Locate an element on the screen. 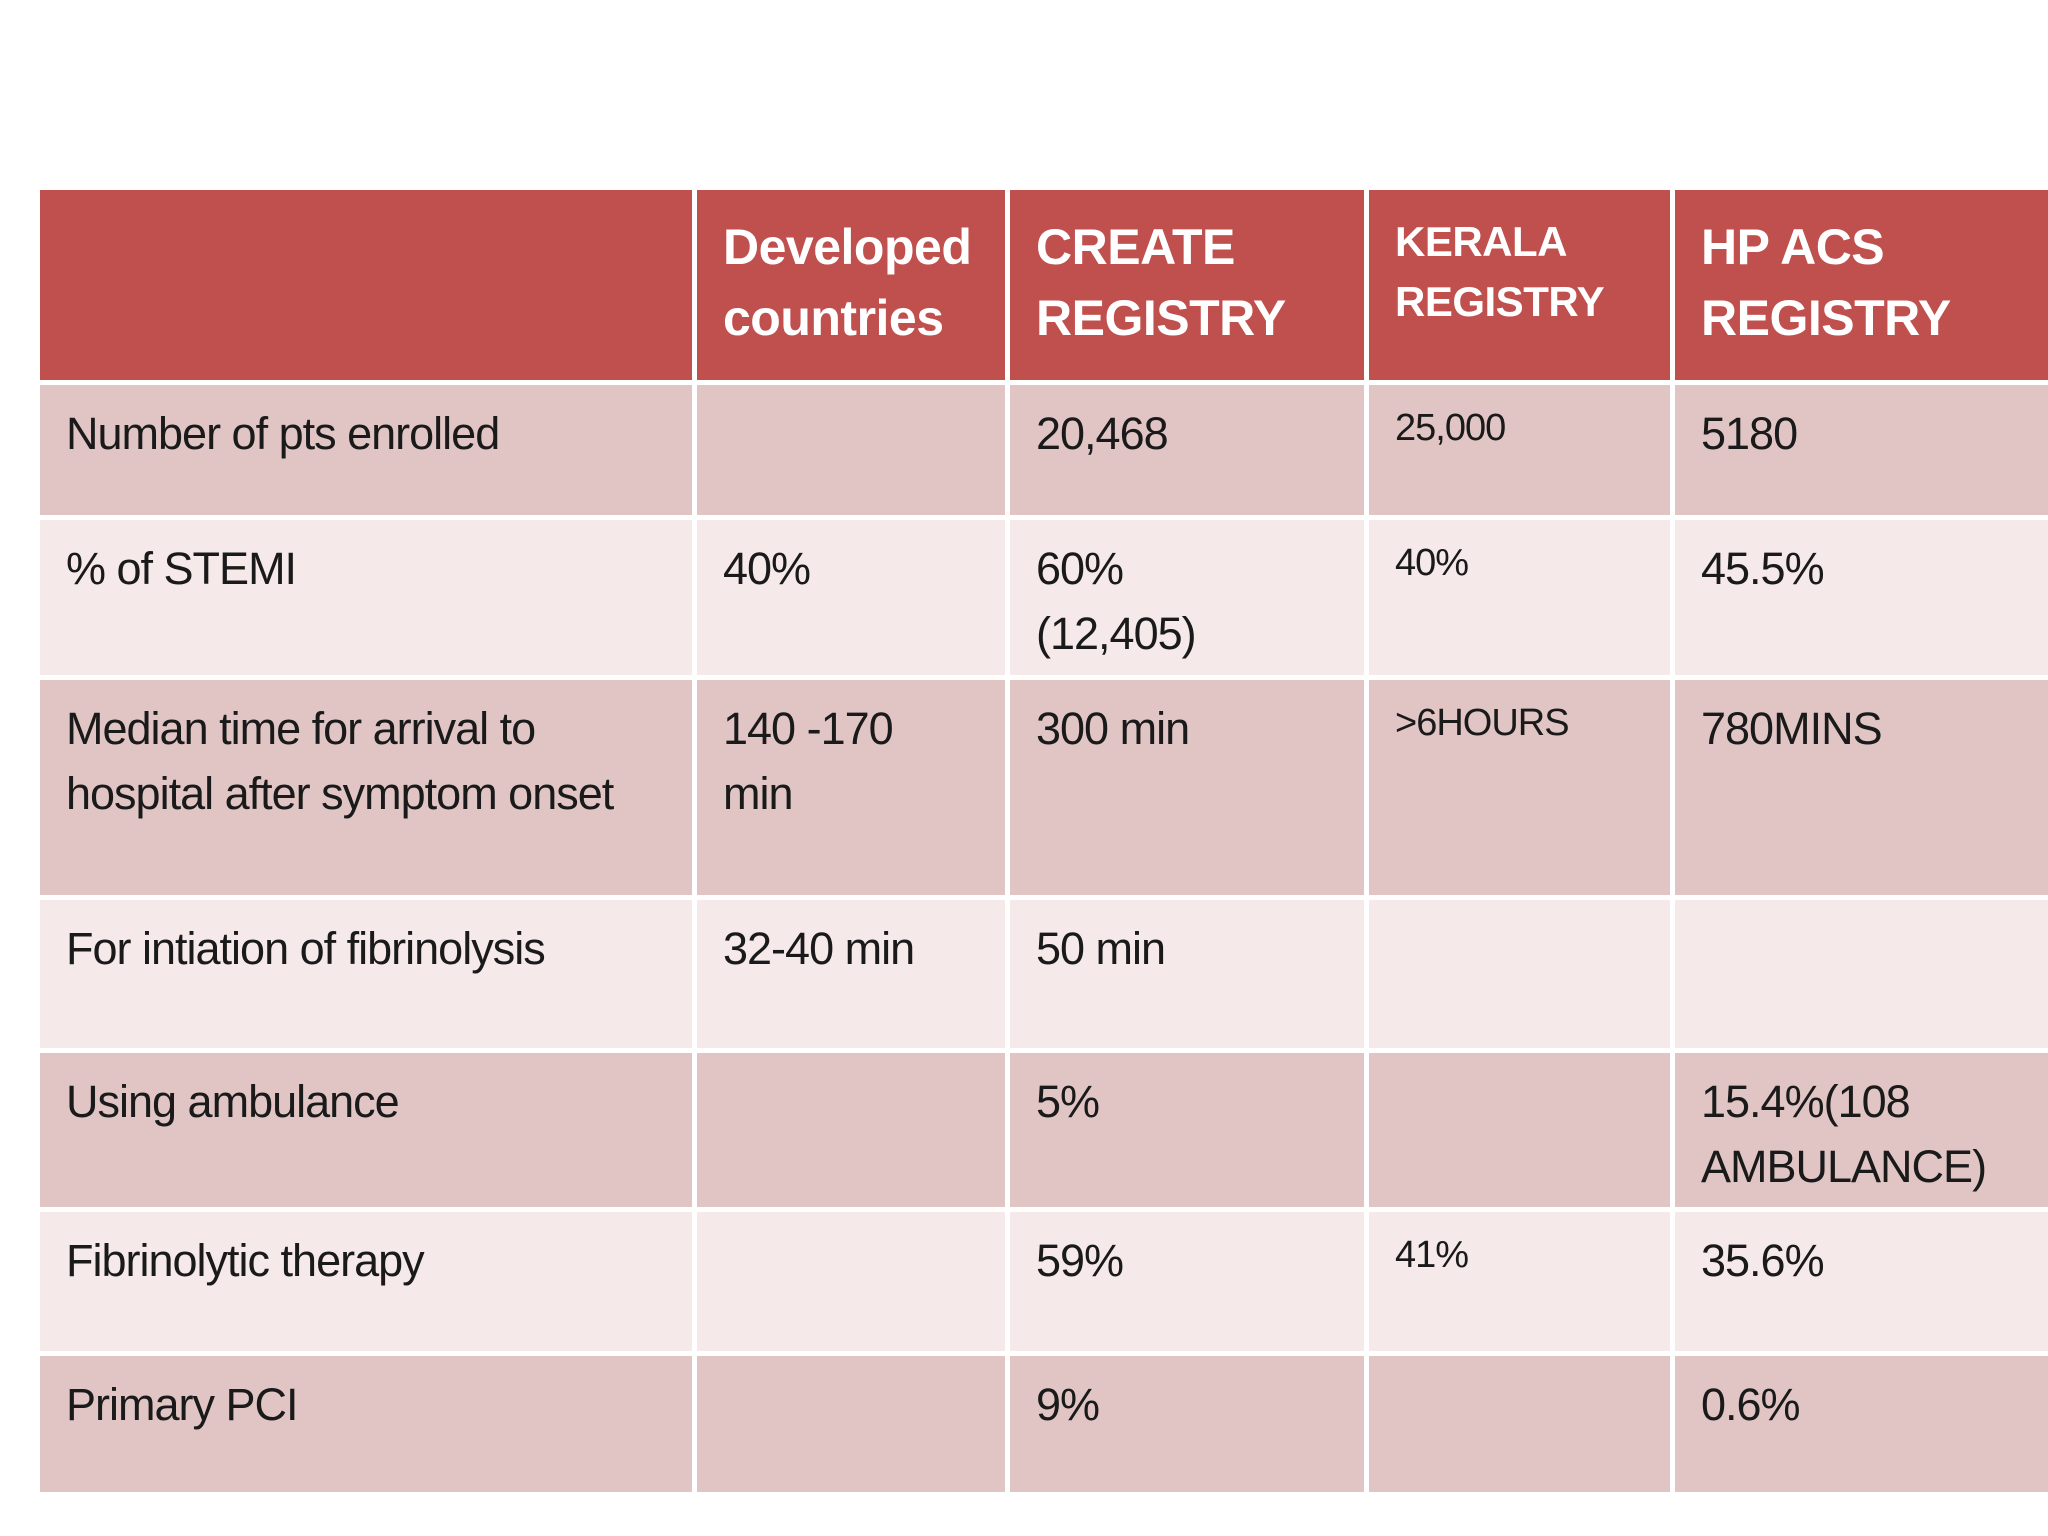 The width and height of the screenshot is (2048, 1536). cell-initiation-of-fibrinolysis-kerala-registry is located at coordinates (1519, 974).